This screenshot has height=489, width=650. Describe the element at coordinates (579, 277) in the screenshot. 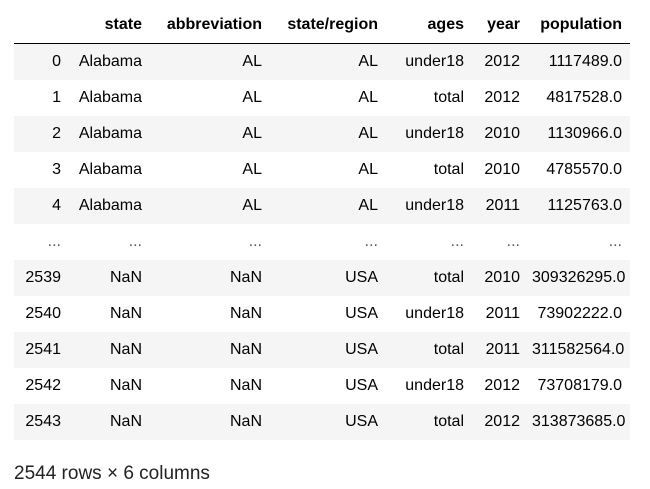

I see `cell-population: 309326295.0` at that location.